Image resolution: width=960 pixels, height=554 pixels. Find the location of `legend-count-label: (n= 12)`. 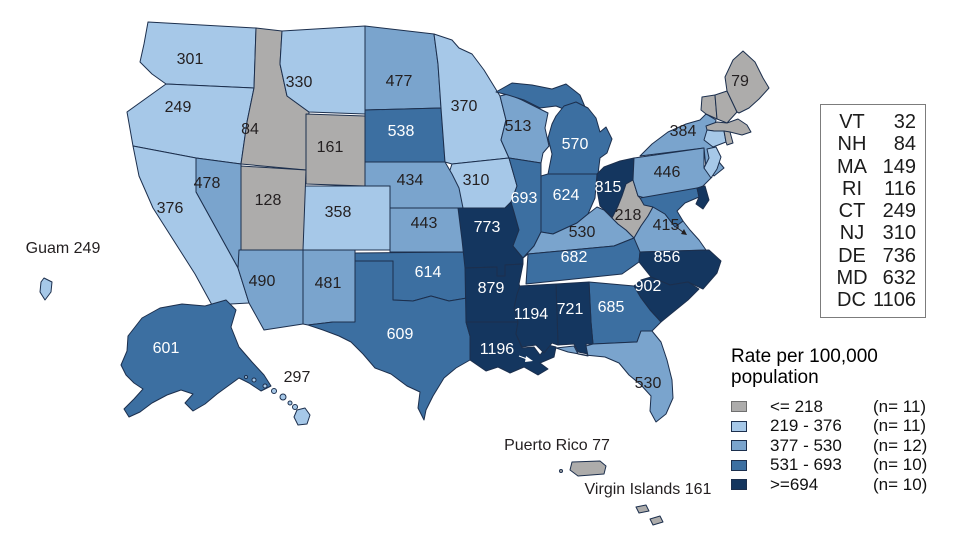

legend-count-label: (n= 12) is located at coordinates (900, 445).